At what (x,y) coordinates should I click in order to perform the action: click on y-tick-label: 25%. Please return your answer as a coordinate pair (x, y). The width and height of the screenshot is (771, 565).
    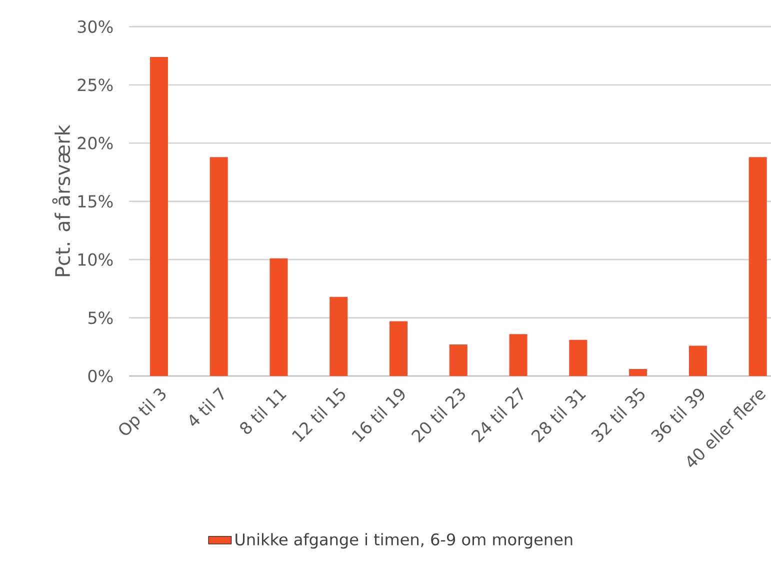
    Looking at the image, I should click on (95, 85).